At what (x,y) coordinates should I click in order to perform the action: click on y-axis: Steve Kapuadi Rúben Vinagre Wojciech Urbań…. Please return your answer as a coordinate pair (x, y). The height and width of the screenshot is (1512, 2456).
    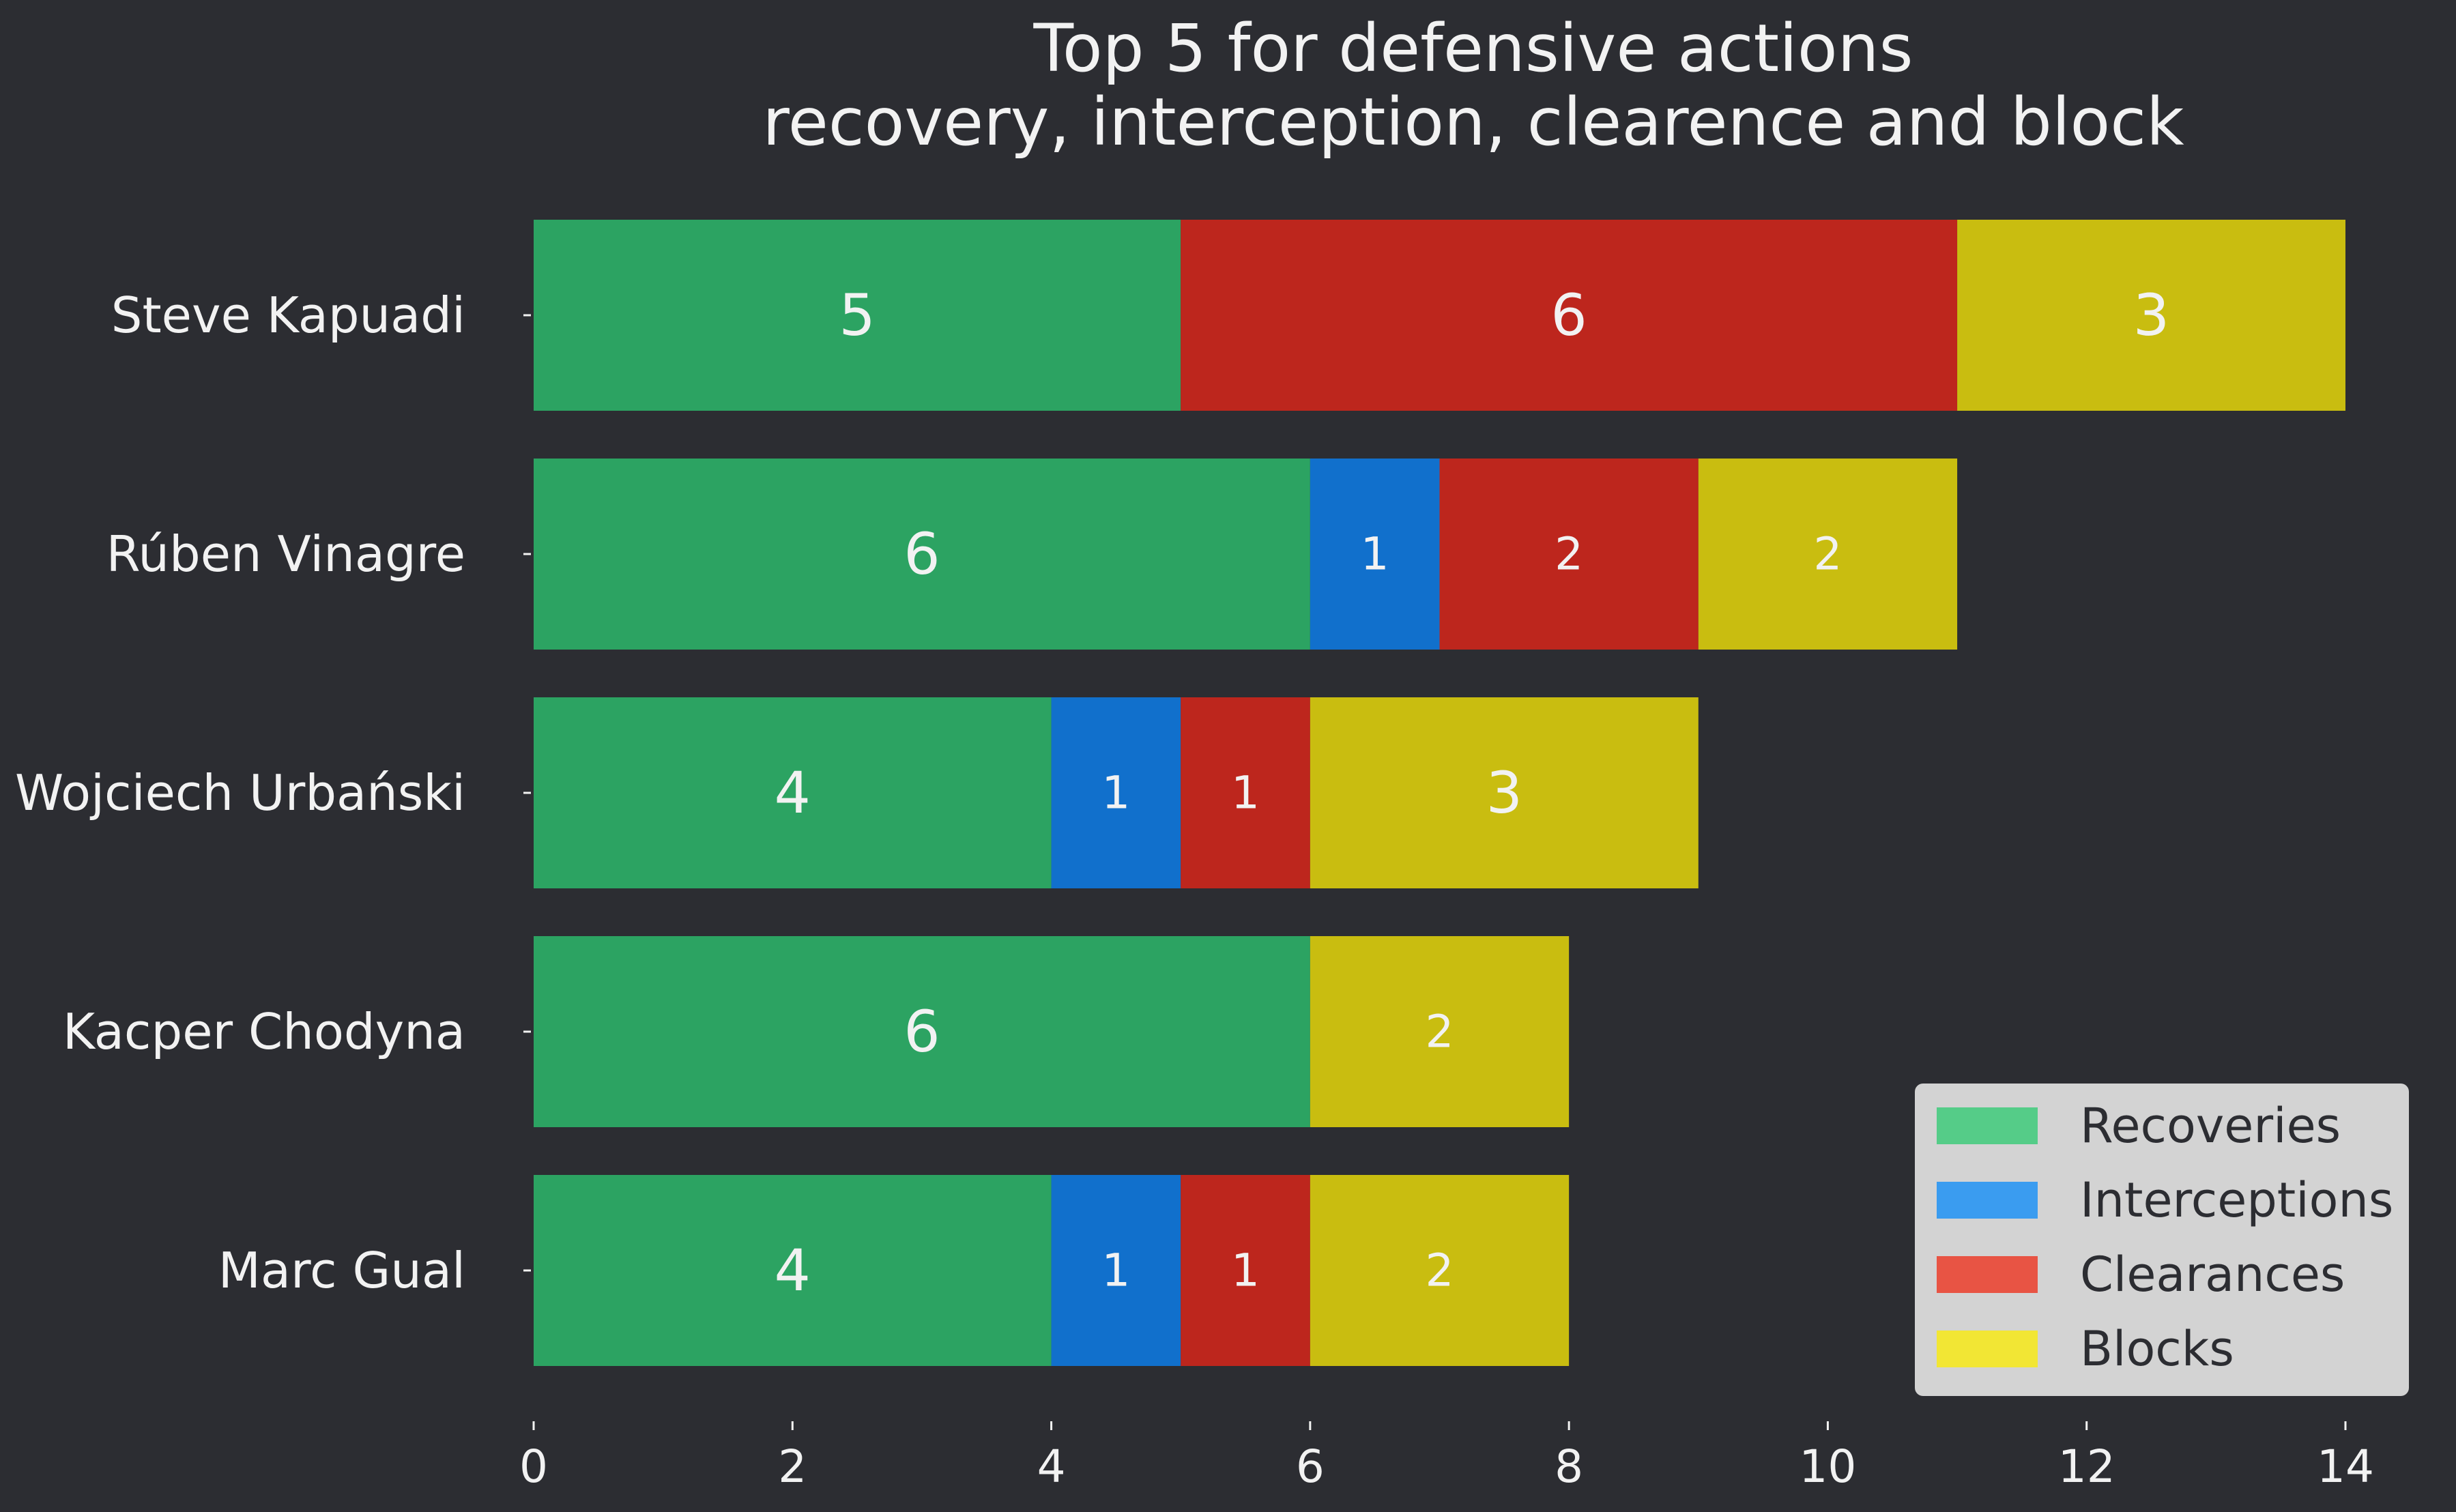
    Looking at the image, I should click on (273, 793).